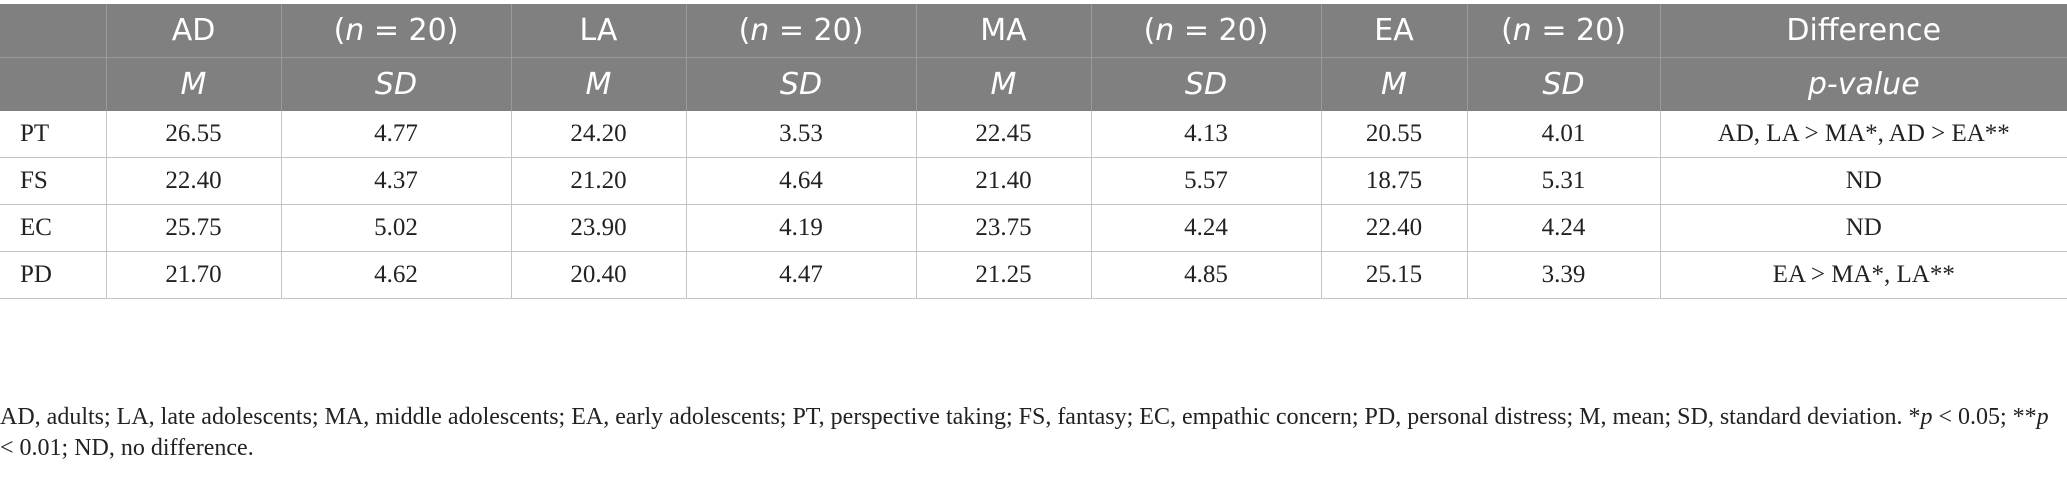  Describe the element at coordinates (1863, 134) in the screenshot. I see `difference-cell: AD, LA > MA*, AD > EA**` at that location.